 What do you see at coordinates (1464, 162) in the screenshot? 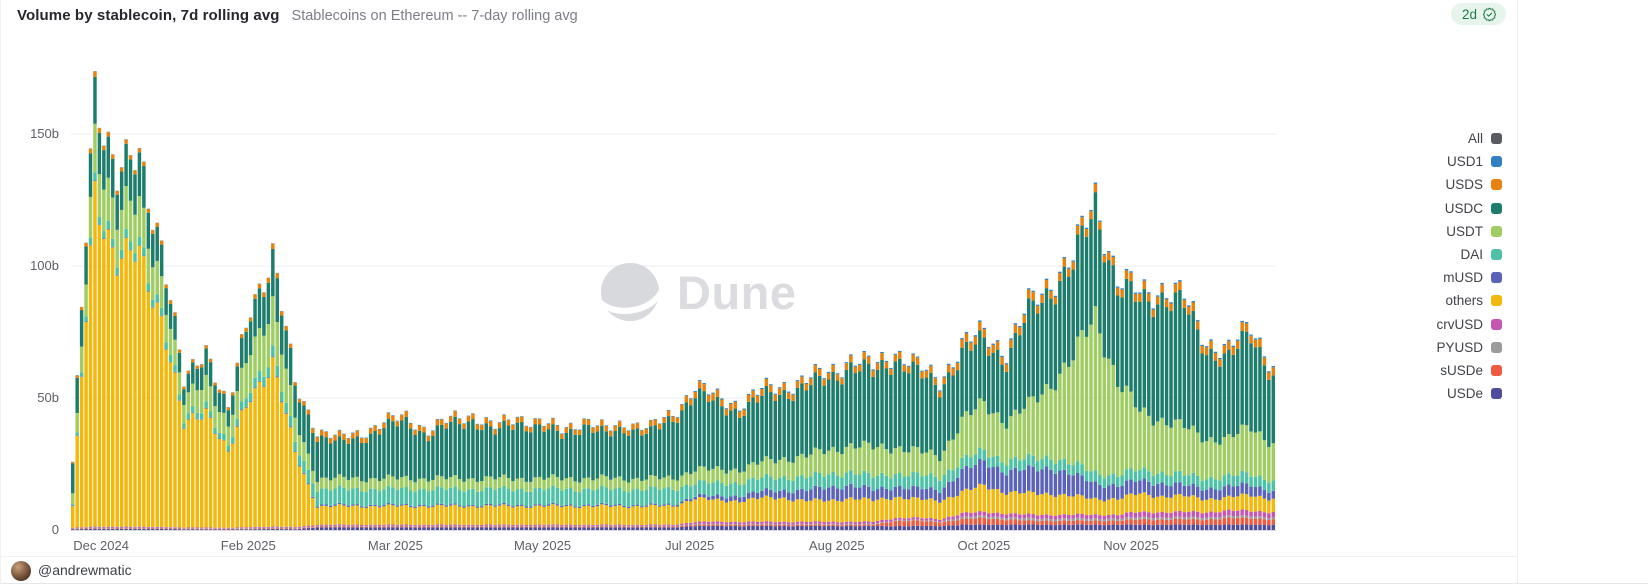
I see `legend-label: USD1` at bounding box center [1464, 162].